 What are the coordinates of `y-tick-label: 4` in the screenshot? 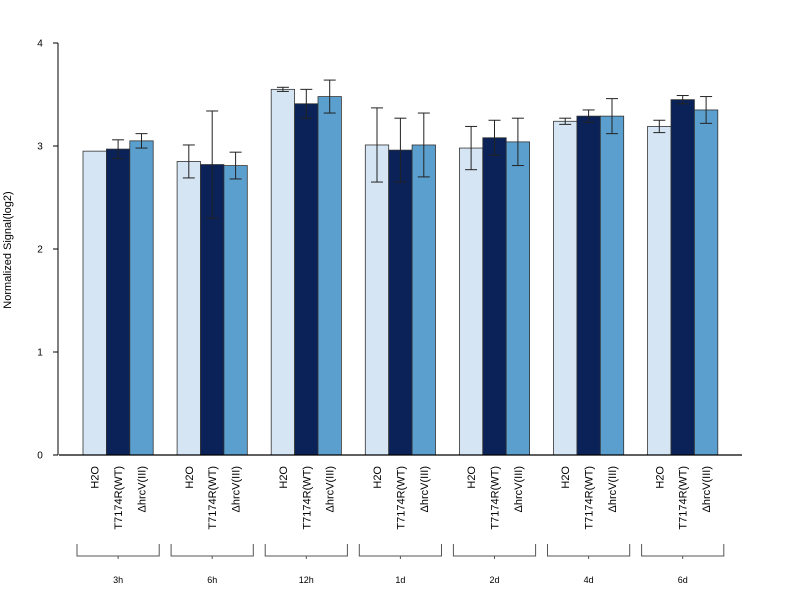 It's located at (40, 44).